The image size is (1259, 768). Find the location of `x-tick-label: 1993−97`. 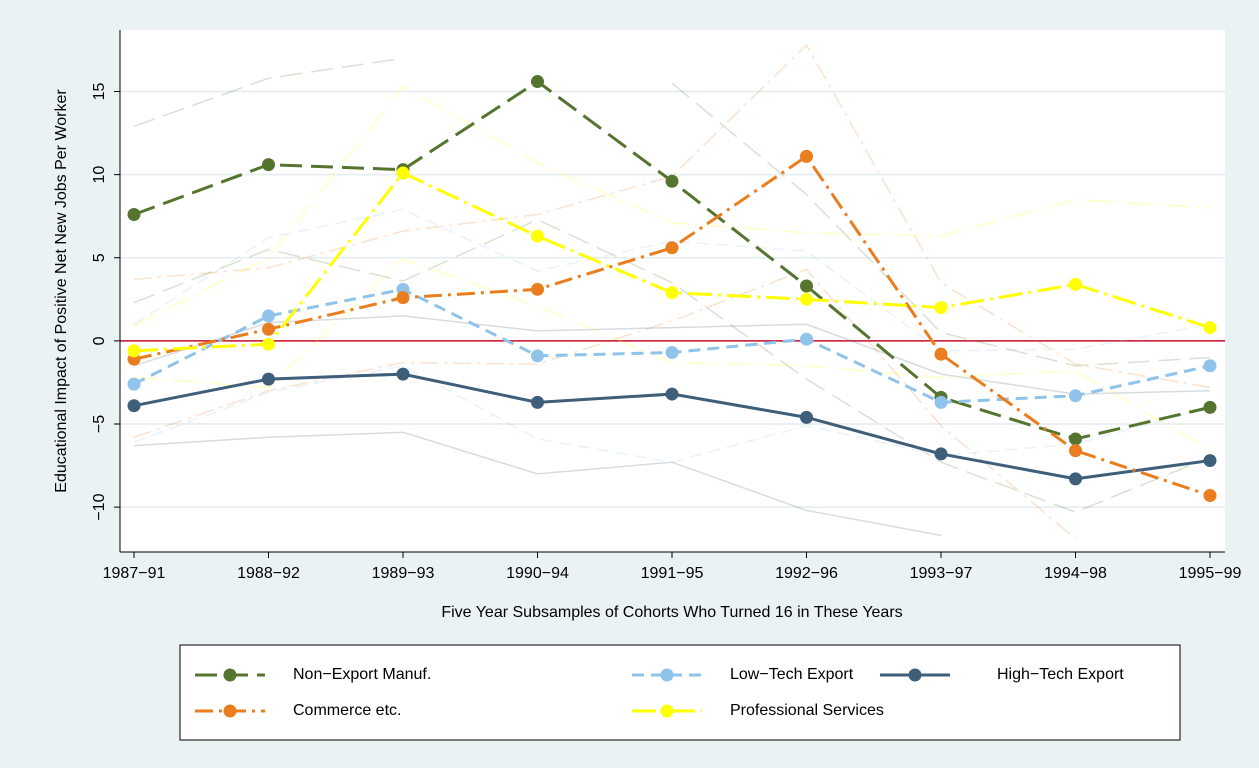

x-tick-label: 1993−97 is located at coordinates (941, 573).